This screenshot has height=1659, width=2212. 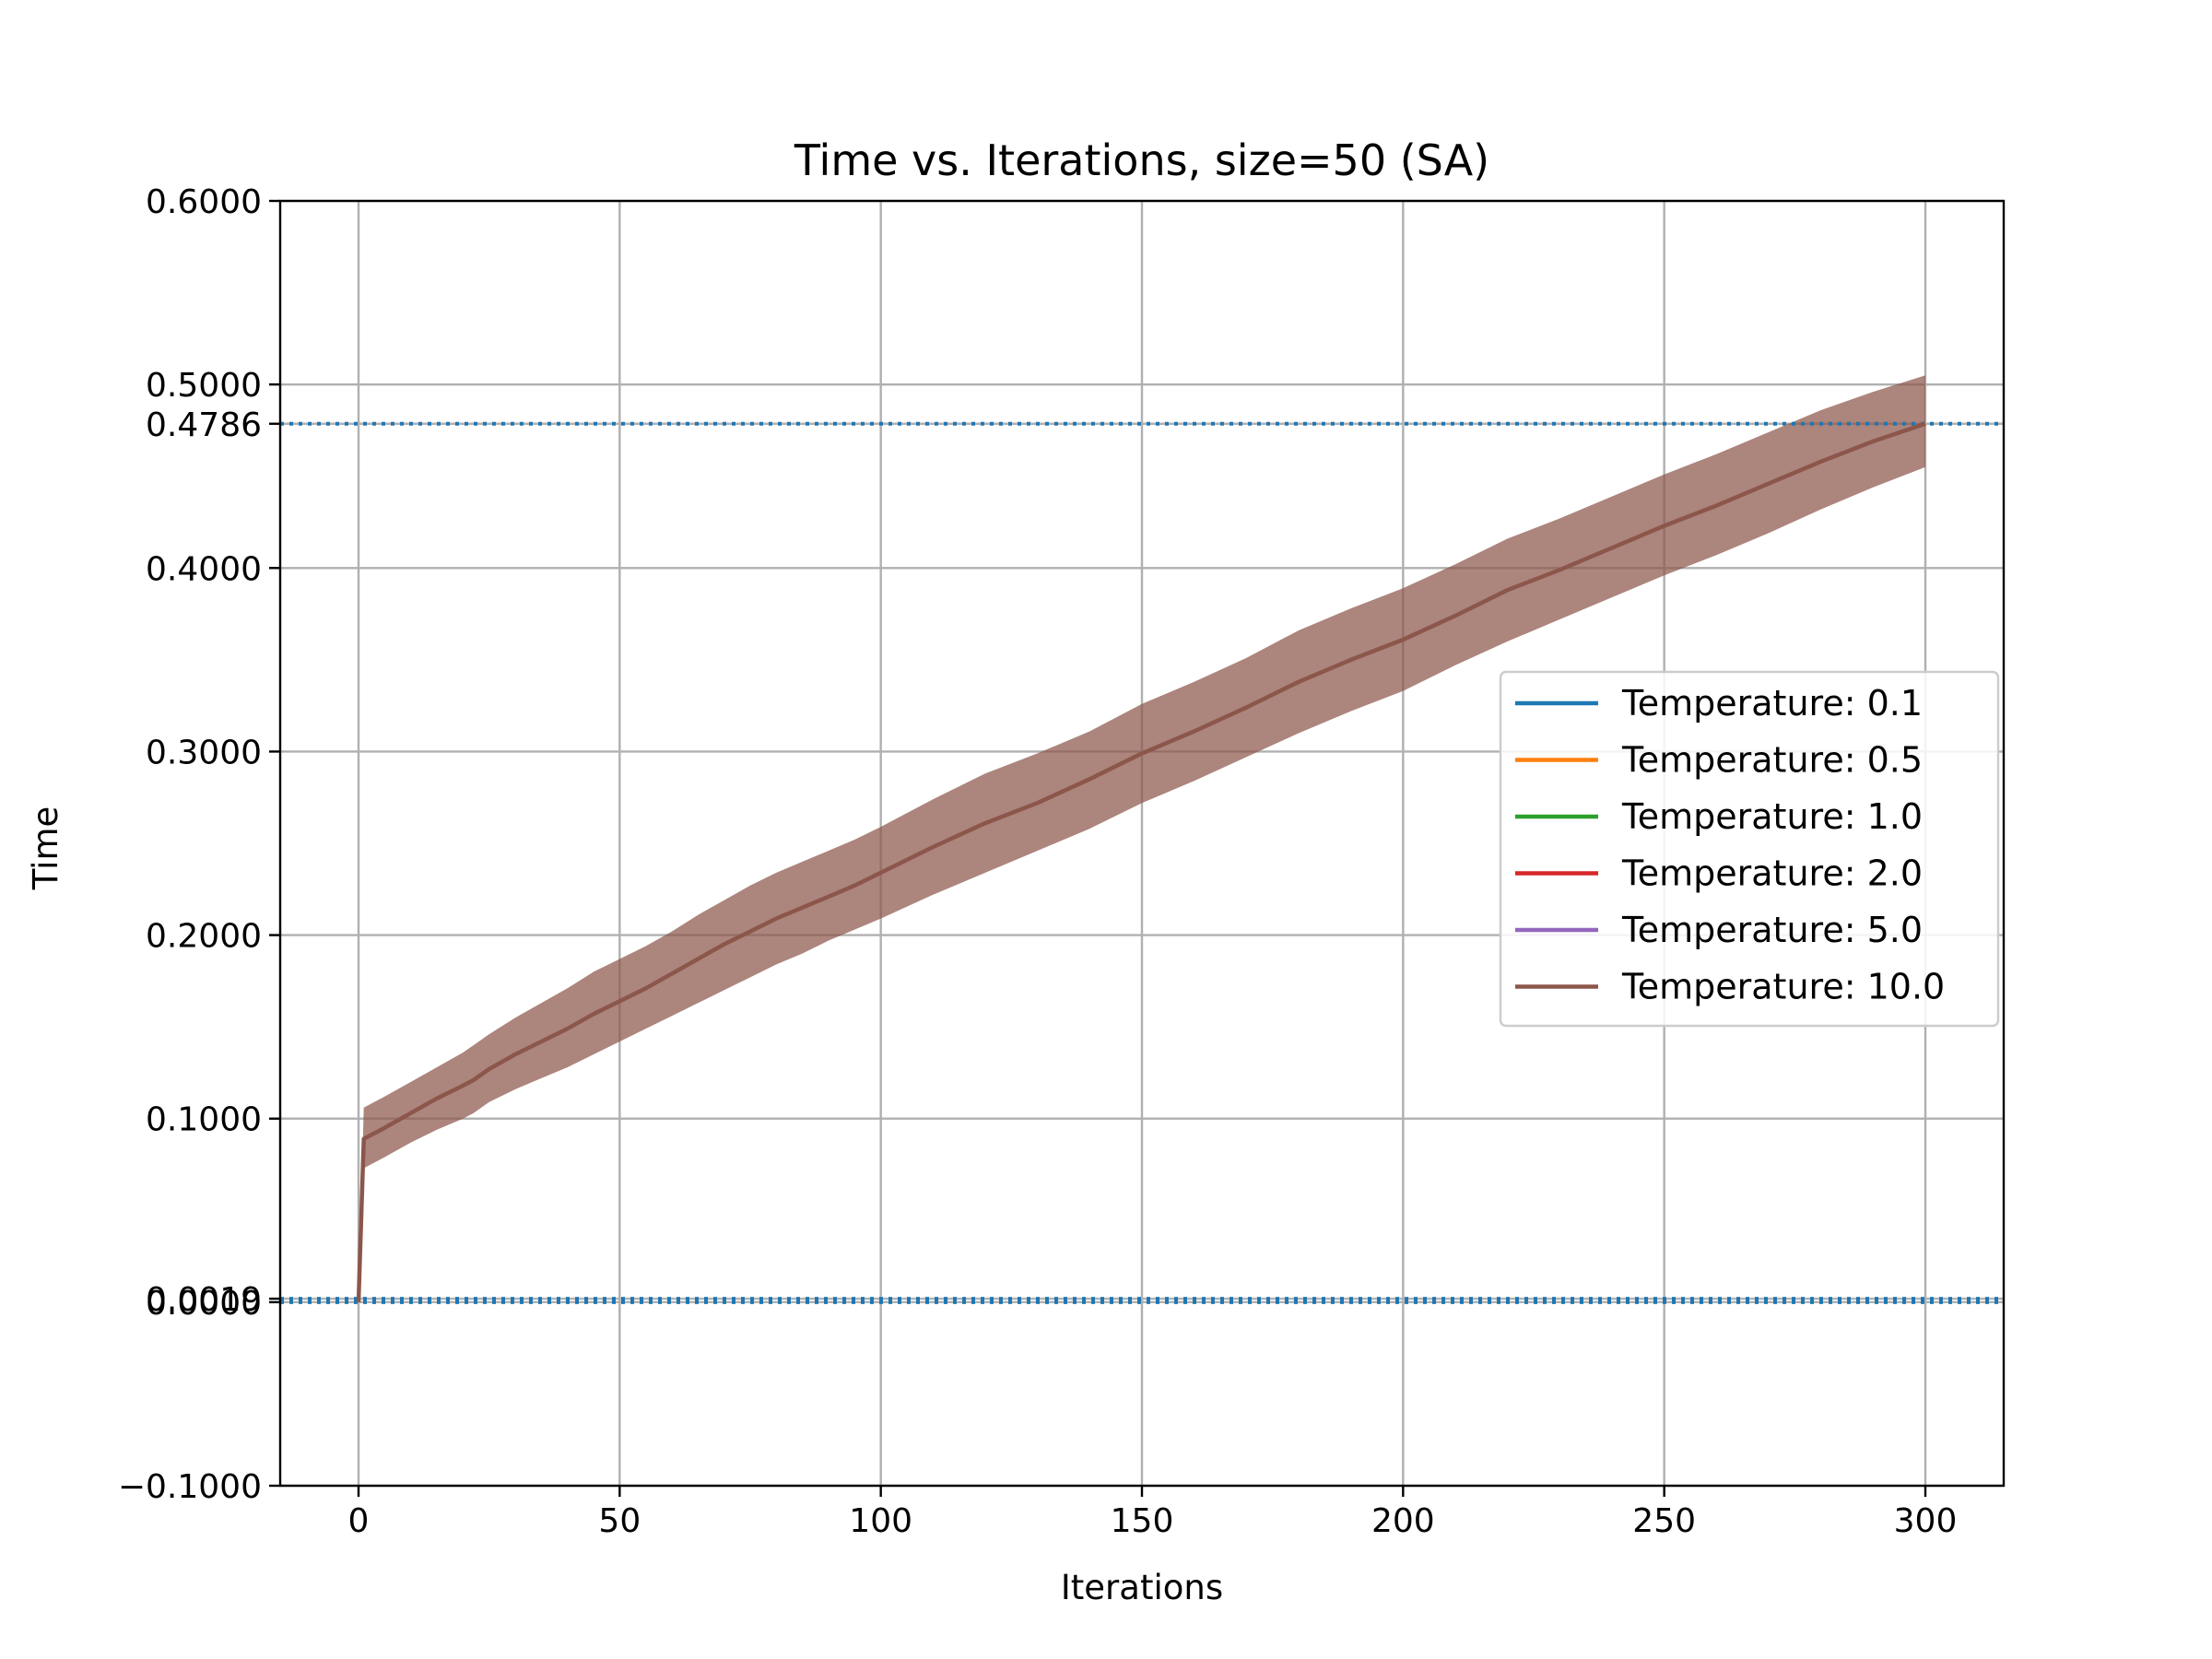 What do you see at coordinates (359, 1521) in the screenshot?
I see `x-tick-label-0: 0` at bounding box center [359, 1521].